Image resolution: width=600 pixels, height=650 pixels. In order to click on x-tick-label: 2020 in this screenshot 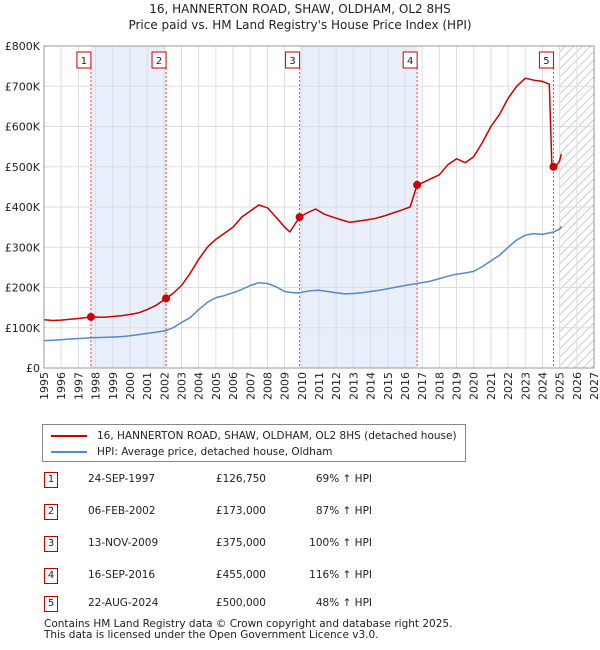, I will do `click(474, 386)`.